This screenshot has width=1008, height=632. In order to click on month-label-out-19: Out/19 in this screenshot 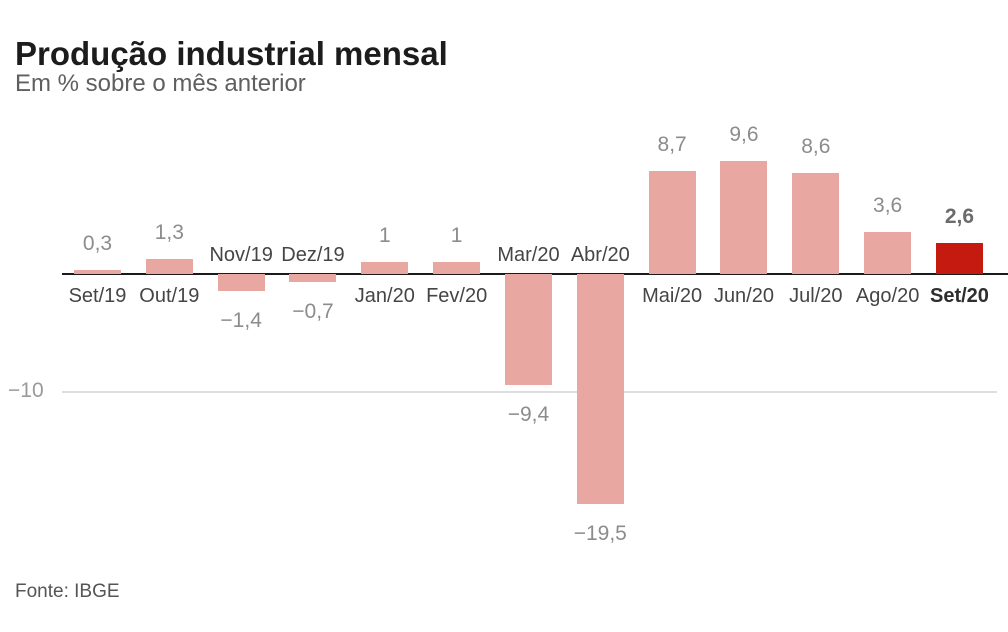, I will do `click(169, 296)`.